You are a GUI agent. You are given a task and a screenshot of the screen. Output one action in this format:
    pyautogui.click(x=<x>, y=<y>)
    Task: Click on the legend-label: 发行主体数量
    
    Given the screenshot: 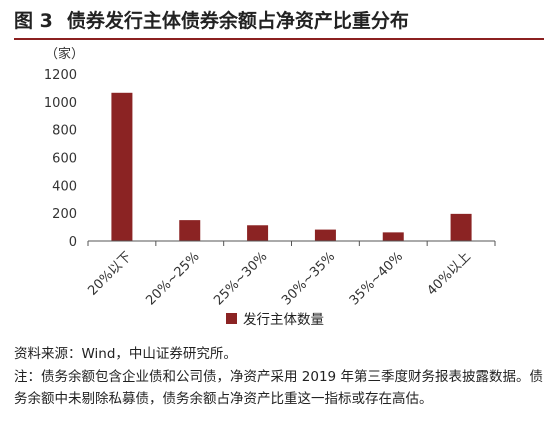 What is the action you would take?
    pyautogui.click(x=283, y=320)
    